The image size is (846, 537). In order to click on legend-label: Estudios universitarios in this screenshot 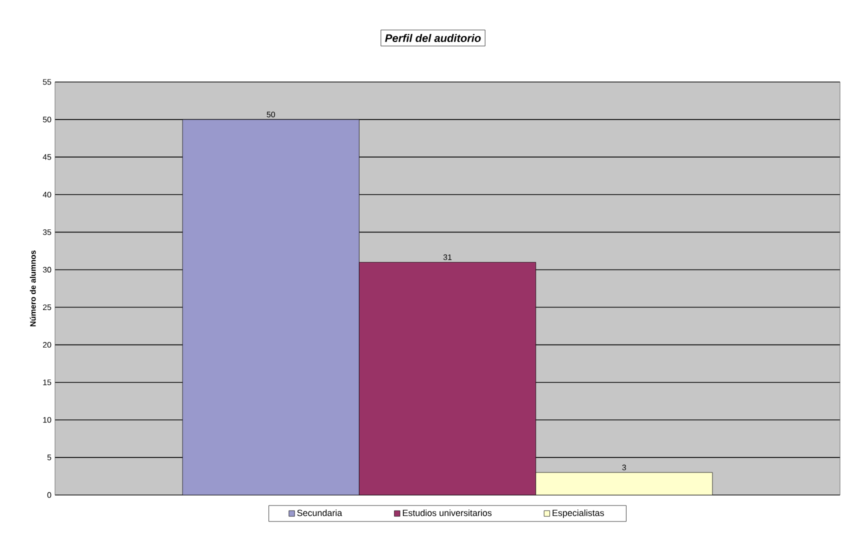, I will do `click(447, 513)`.